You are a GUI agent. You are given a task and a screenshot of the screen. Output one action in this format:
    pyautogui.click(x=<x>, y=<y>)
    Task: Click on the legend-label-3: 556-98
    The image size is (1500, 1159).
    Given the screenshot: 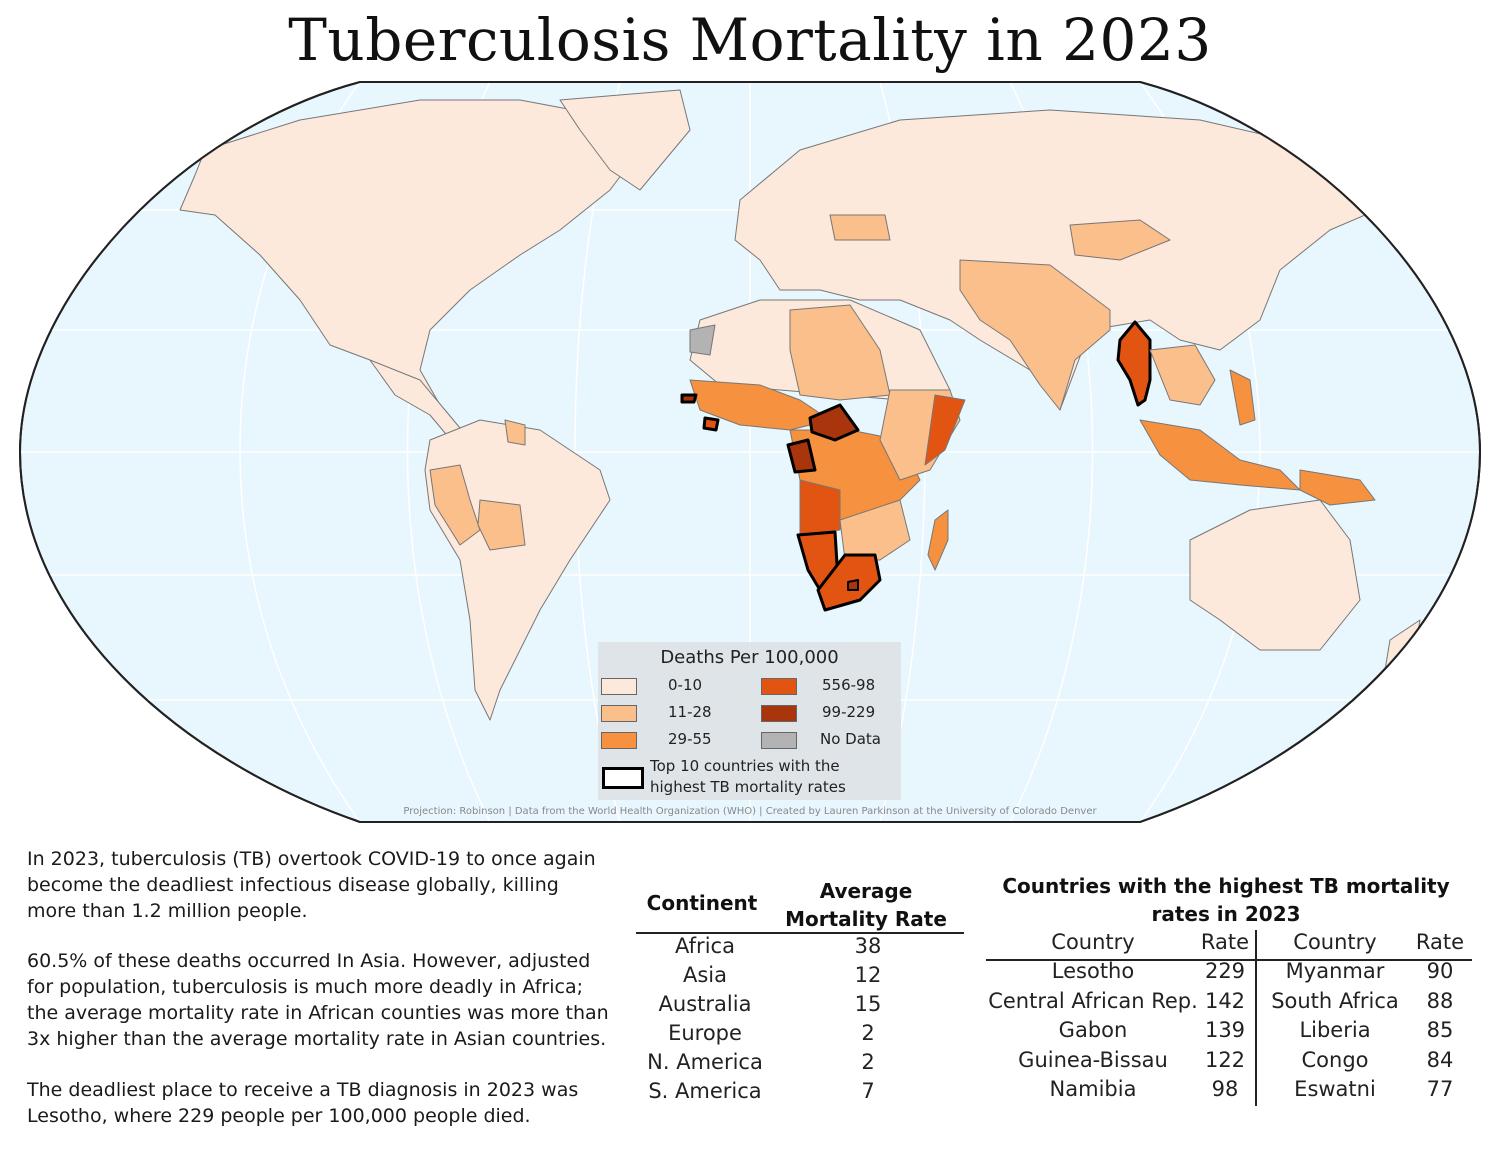 What is the action you would take?
    pyautogui.click(x=849, y=685)
    